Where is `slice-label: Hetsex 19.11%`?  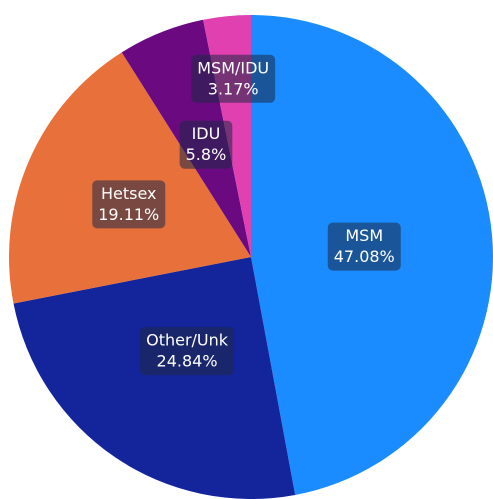 slice-label: Hetsex 19.11% is located at coordinates (129, 204).